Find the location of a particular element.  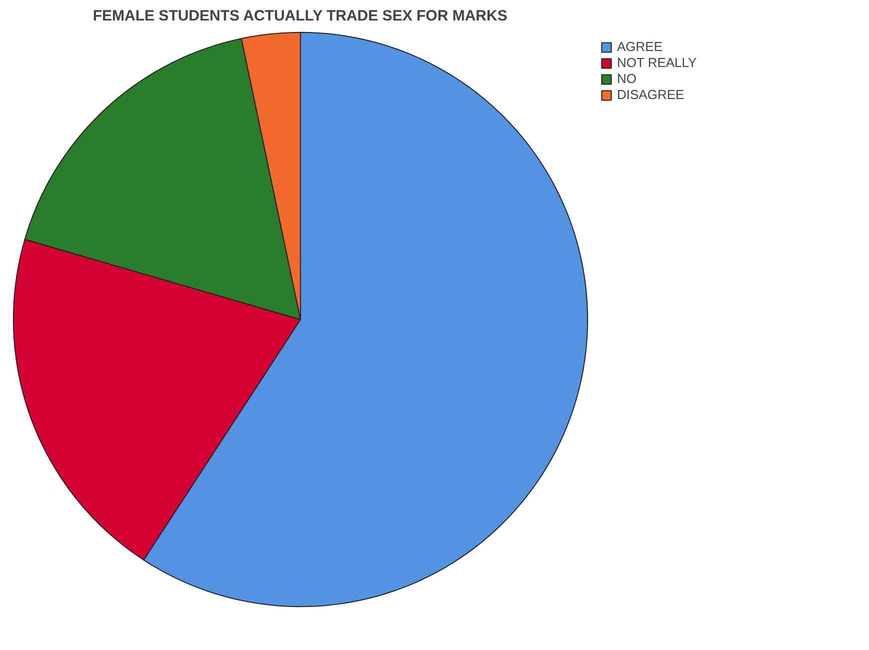

legend-label: DISAGREE is located at coordinates (650, 94).